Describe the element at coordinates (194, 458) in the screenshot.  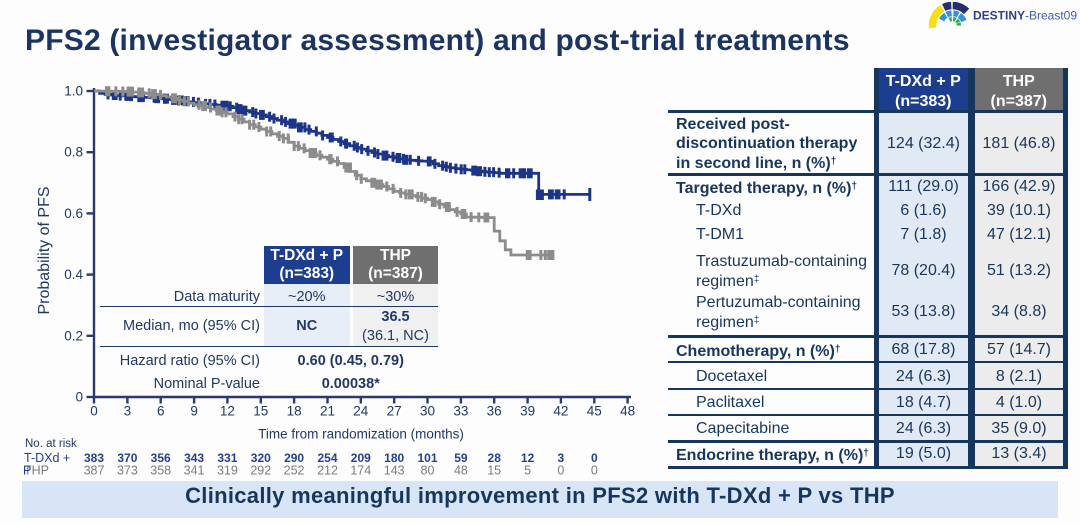
I see `svg-text: 343` at that location.